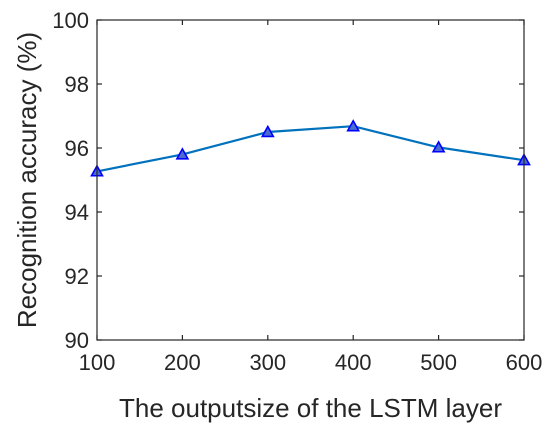 This screenshot has width=550, height=432. I want to click on x-tick-label: 200, so click(182, 362).